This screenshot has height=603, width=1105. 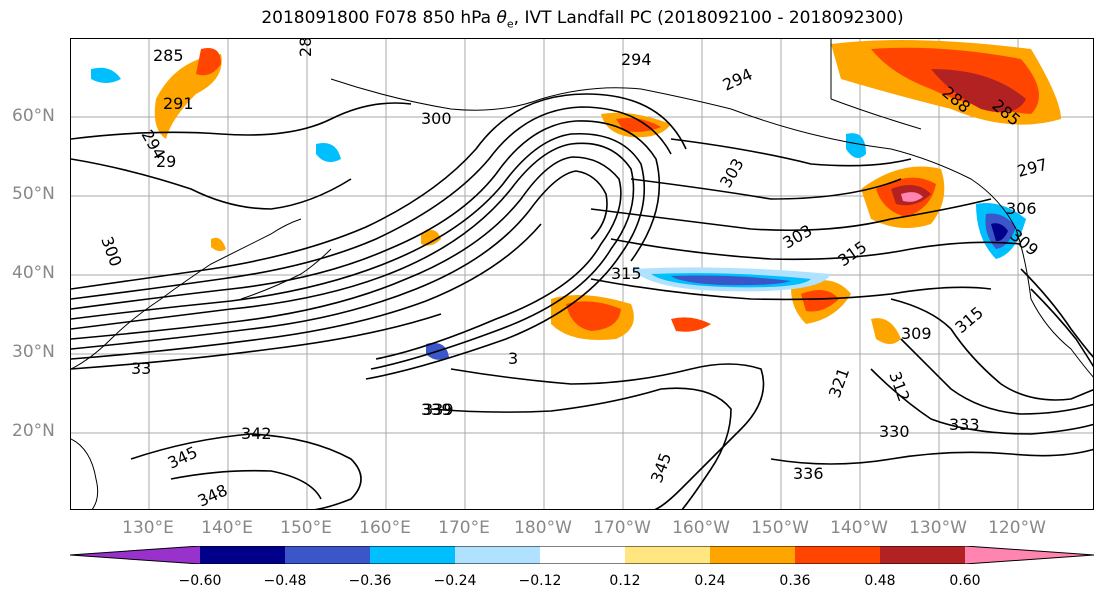 I want to click on lon-label-140w: 140°W, so click(x=859, y=528).